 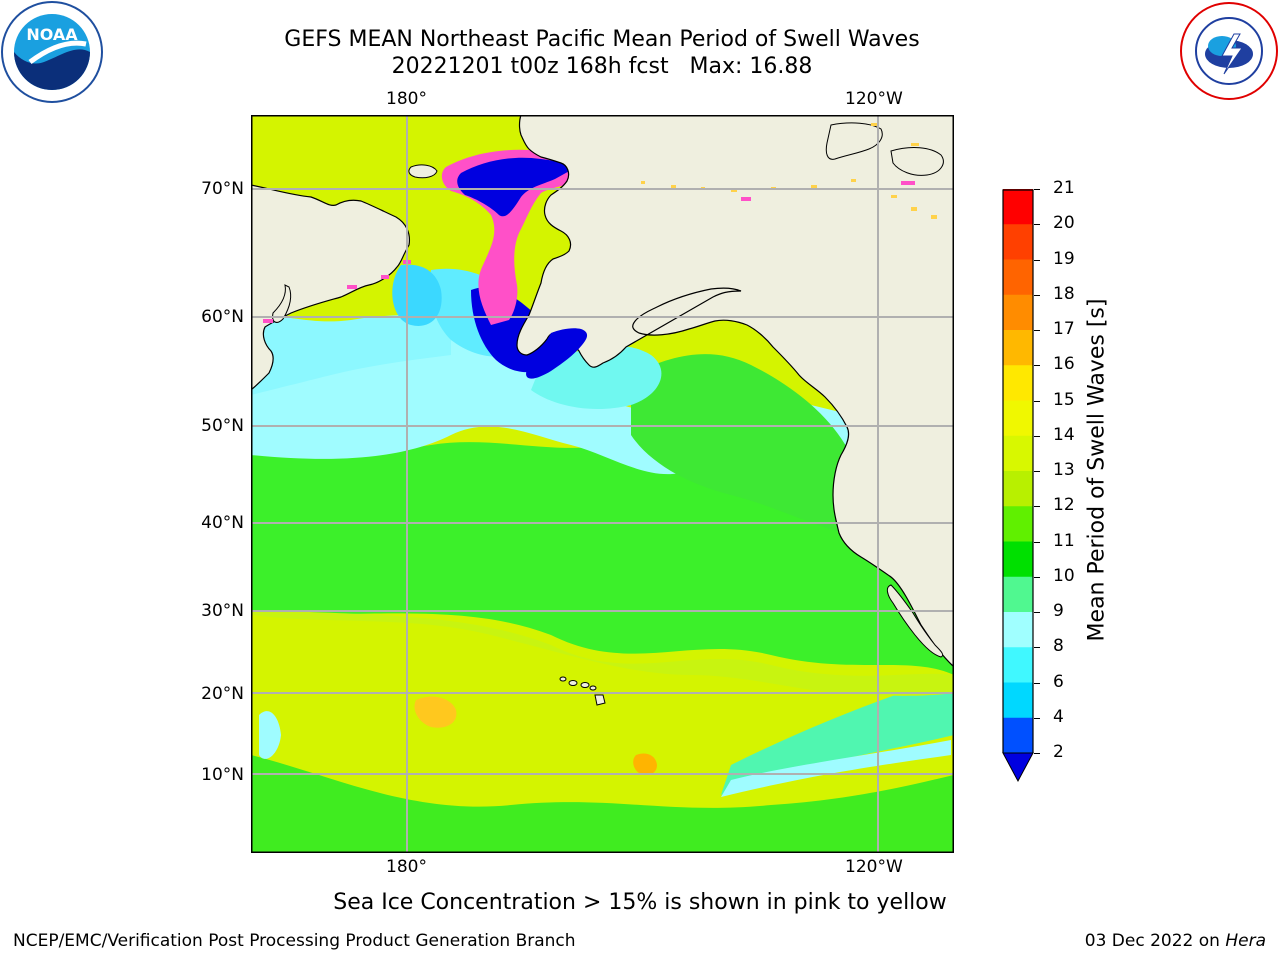 What do you see at coordinates (222, 775) in the screenshot?
I see `lat-label-10n: 10°N` at bounding box center [222, 775].